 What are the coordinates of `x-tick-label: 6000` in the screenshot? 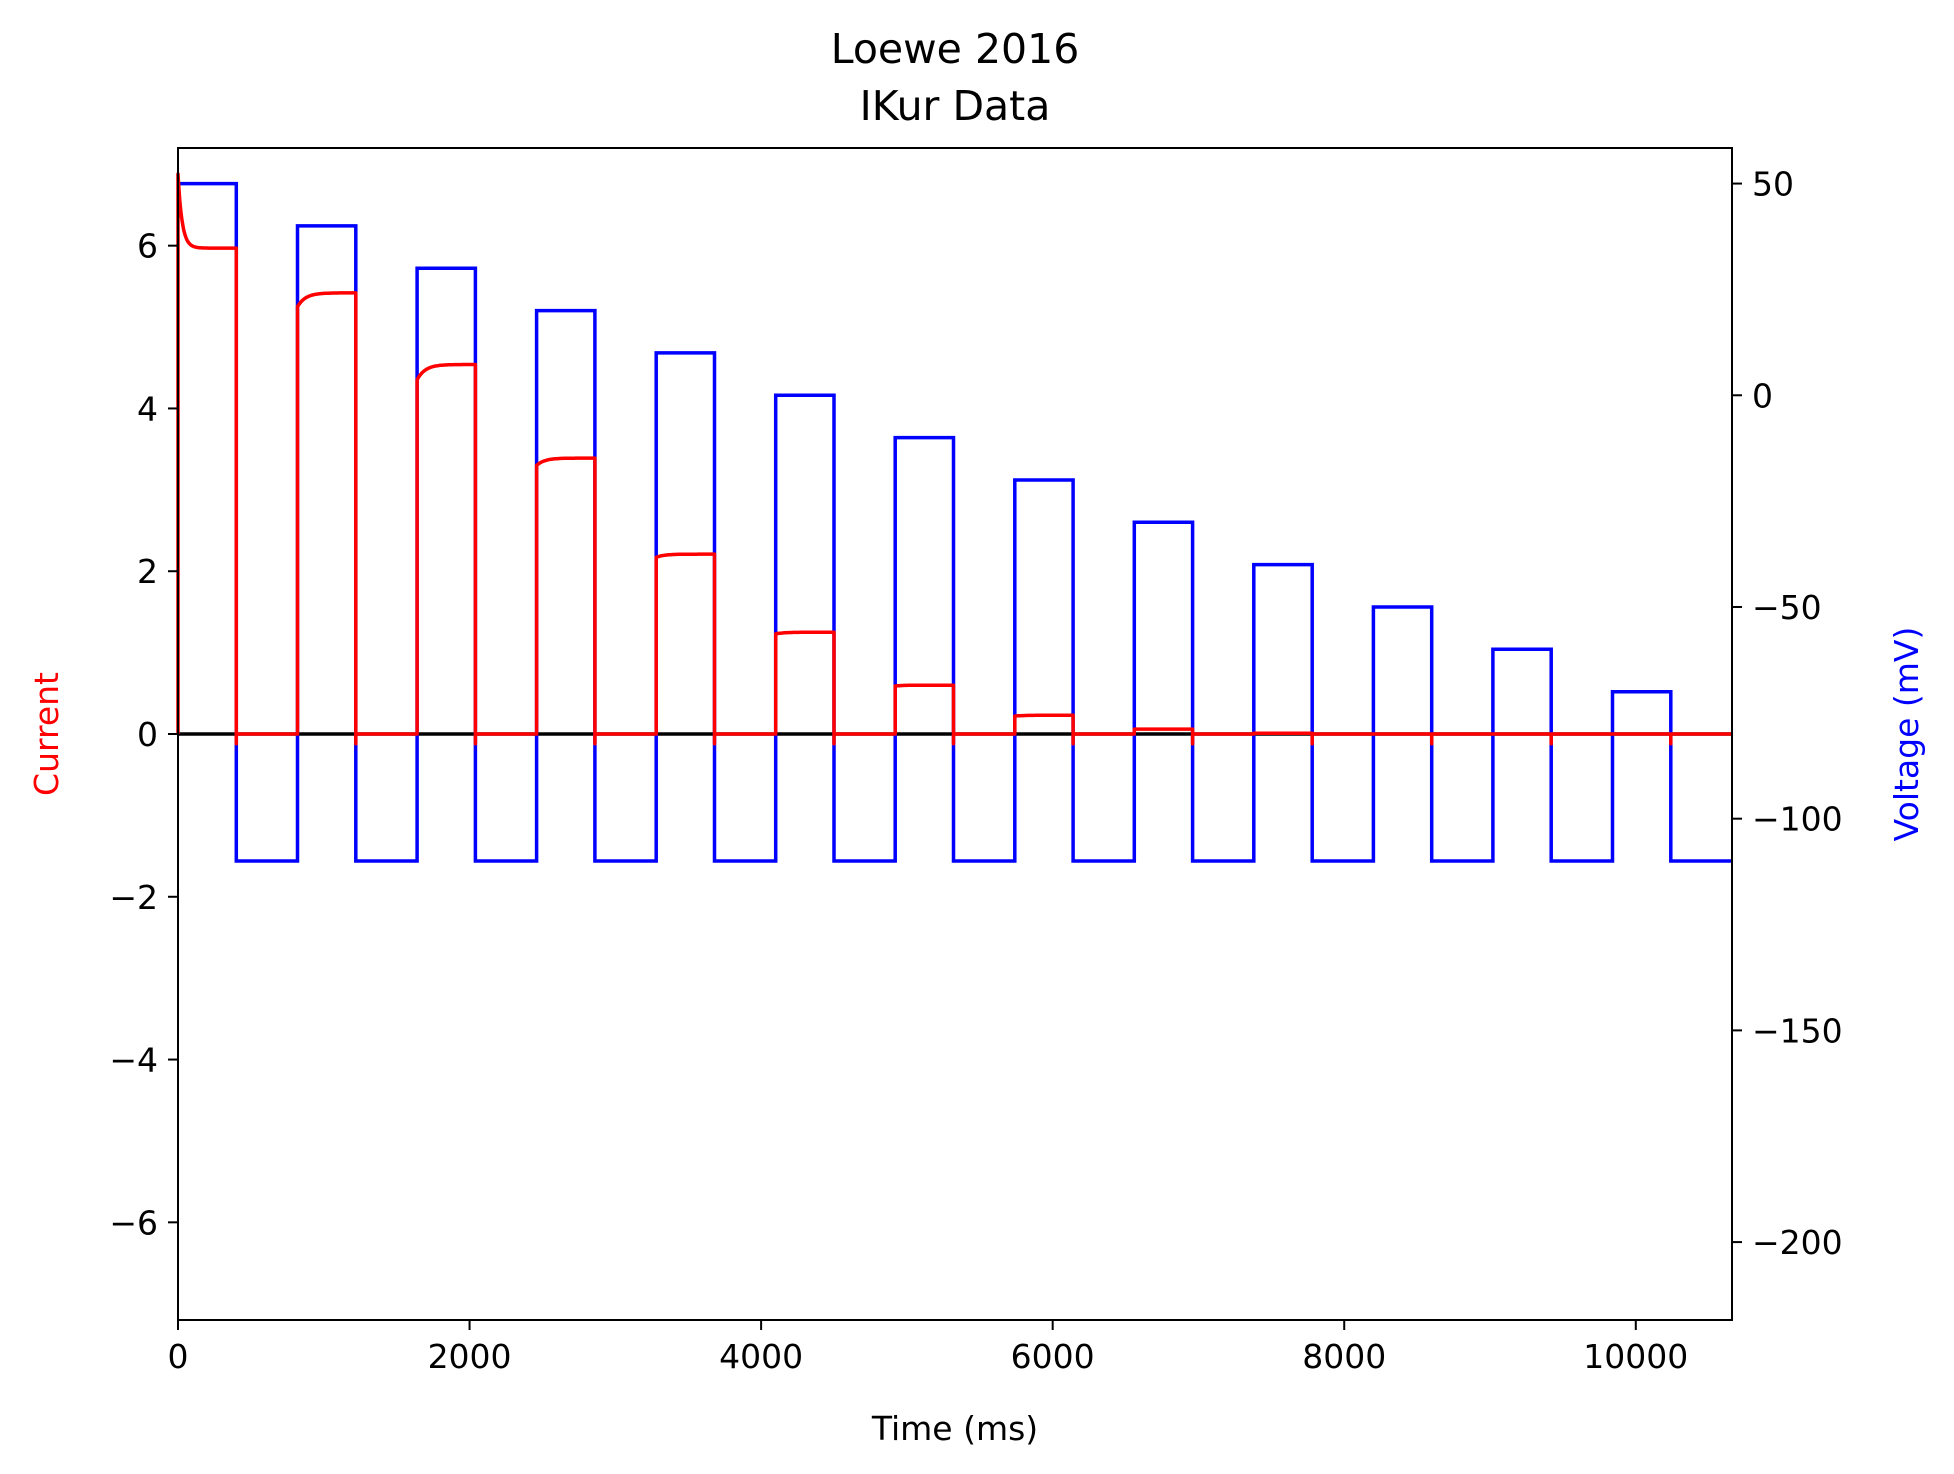 It's located at (1053, 1356).